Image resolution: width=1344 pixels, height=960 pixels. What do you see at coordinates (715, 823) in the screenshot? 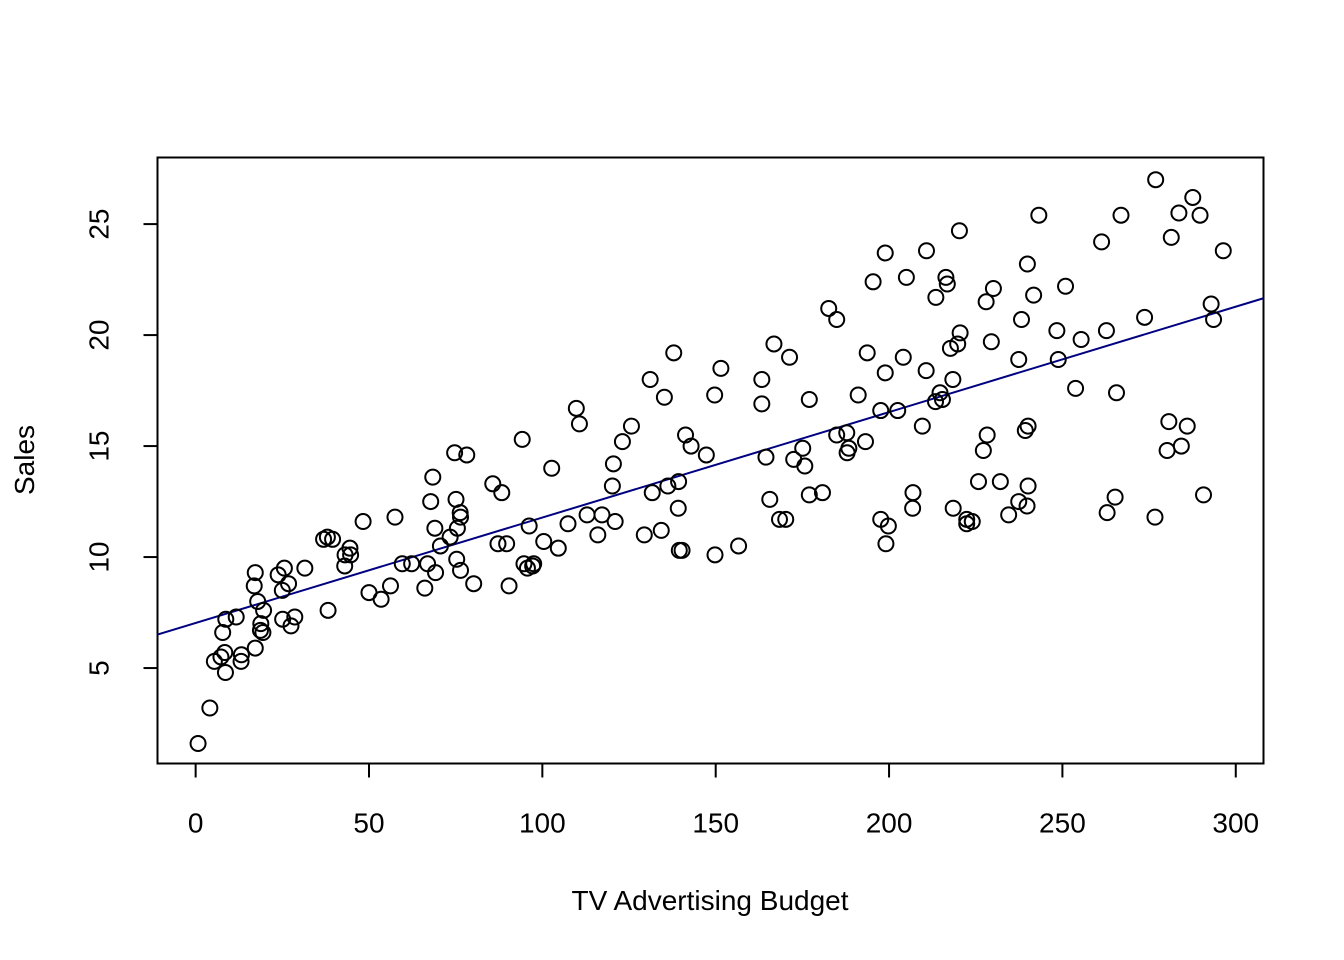
I see `x-tick-label: 150` at bounding box center [715, 823].